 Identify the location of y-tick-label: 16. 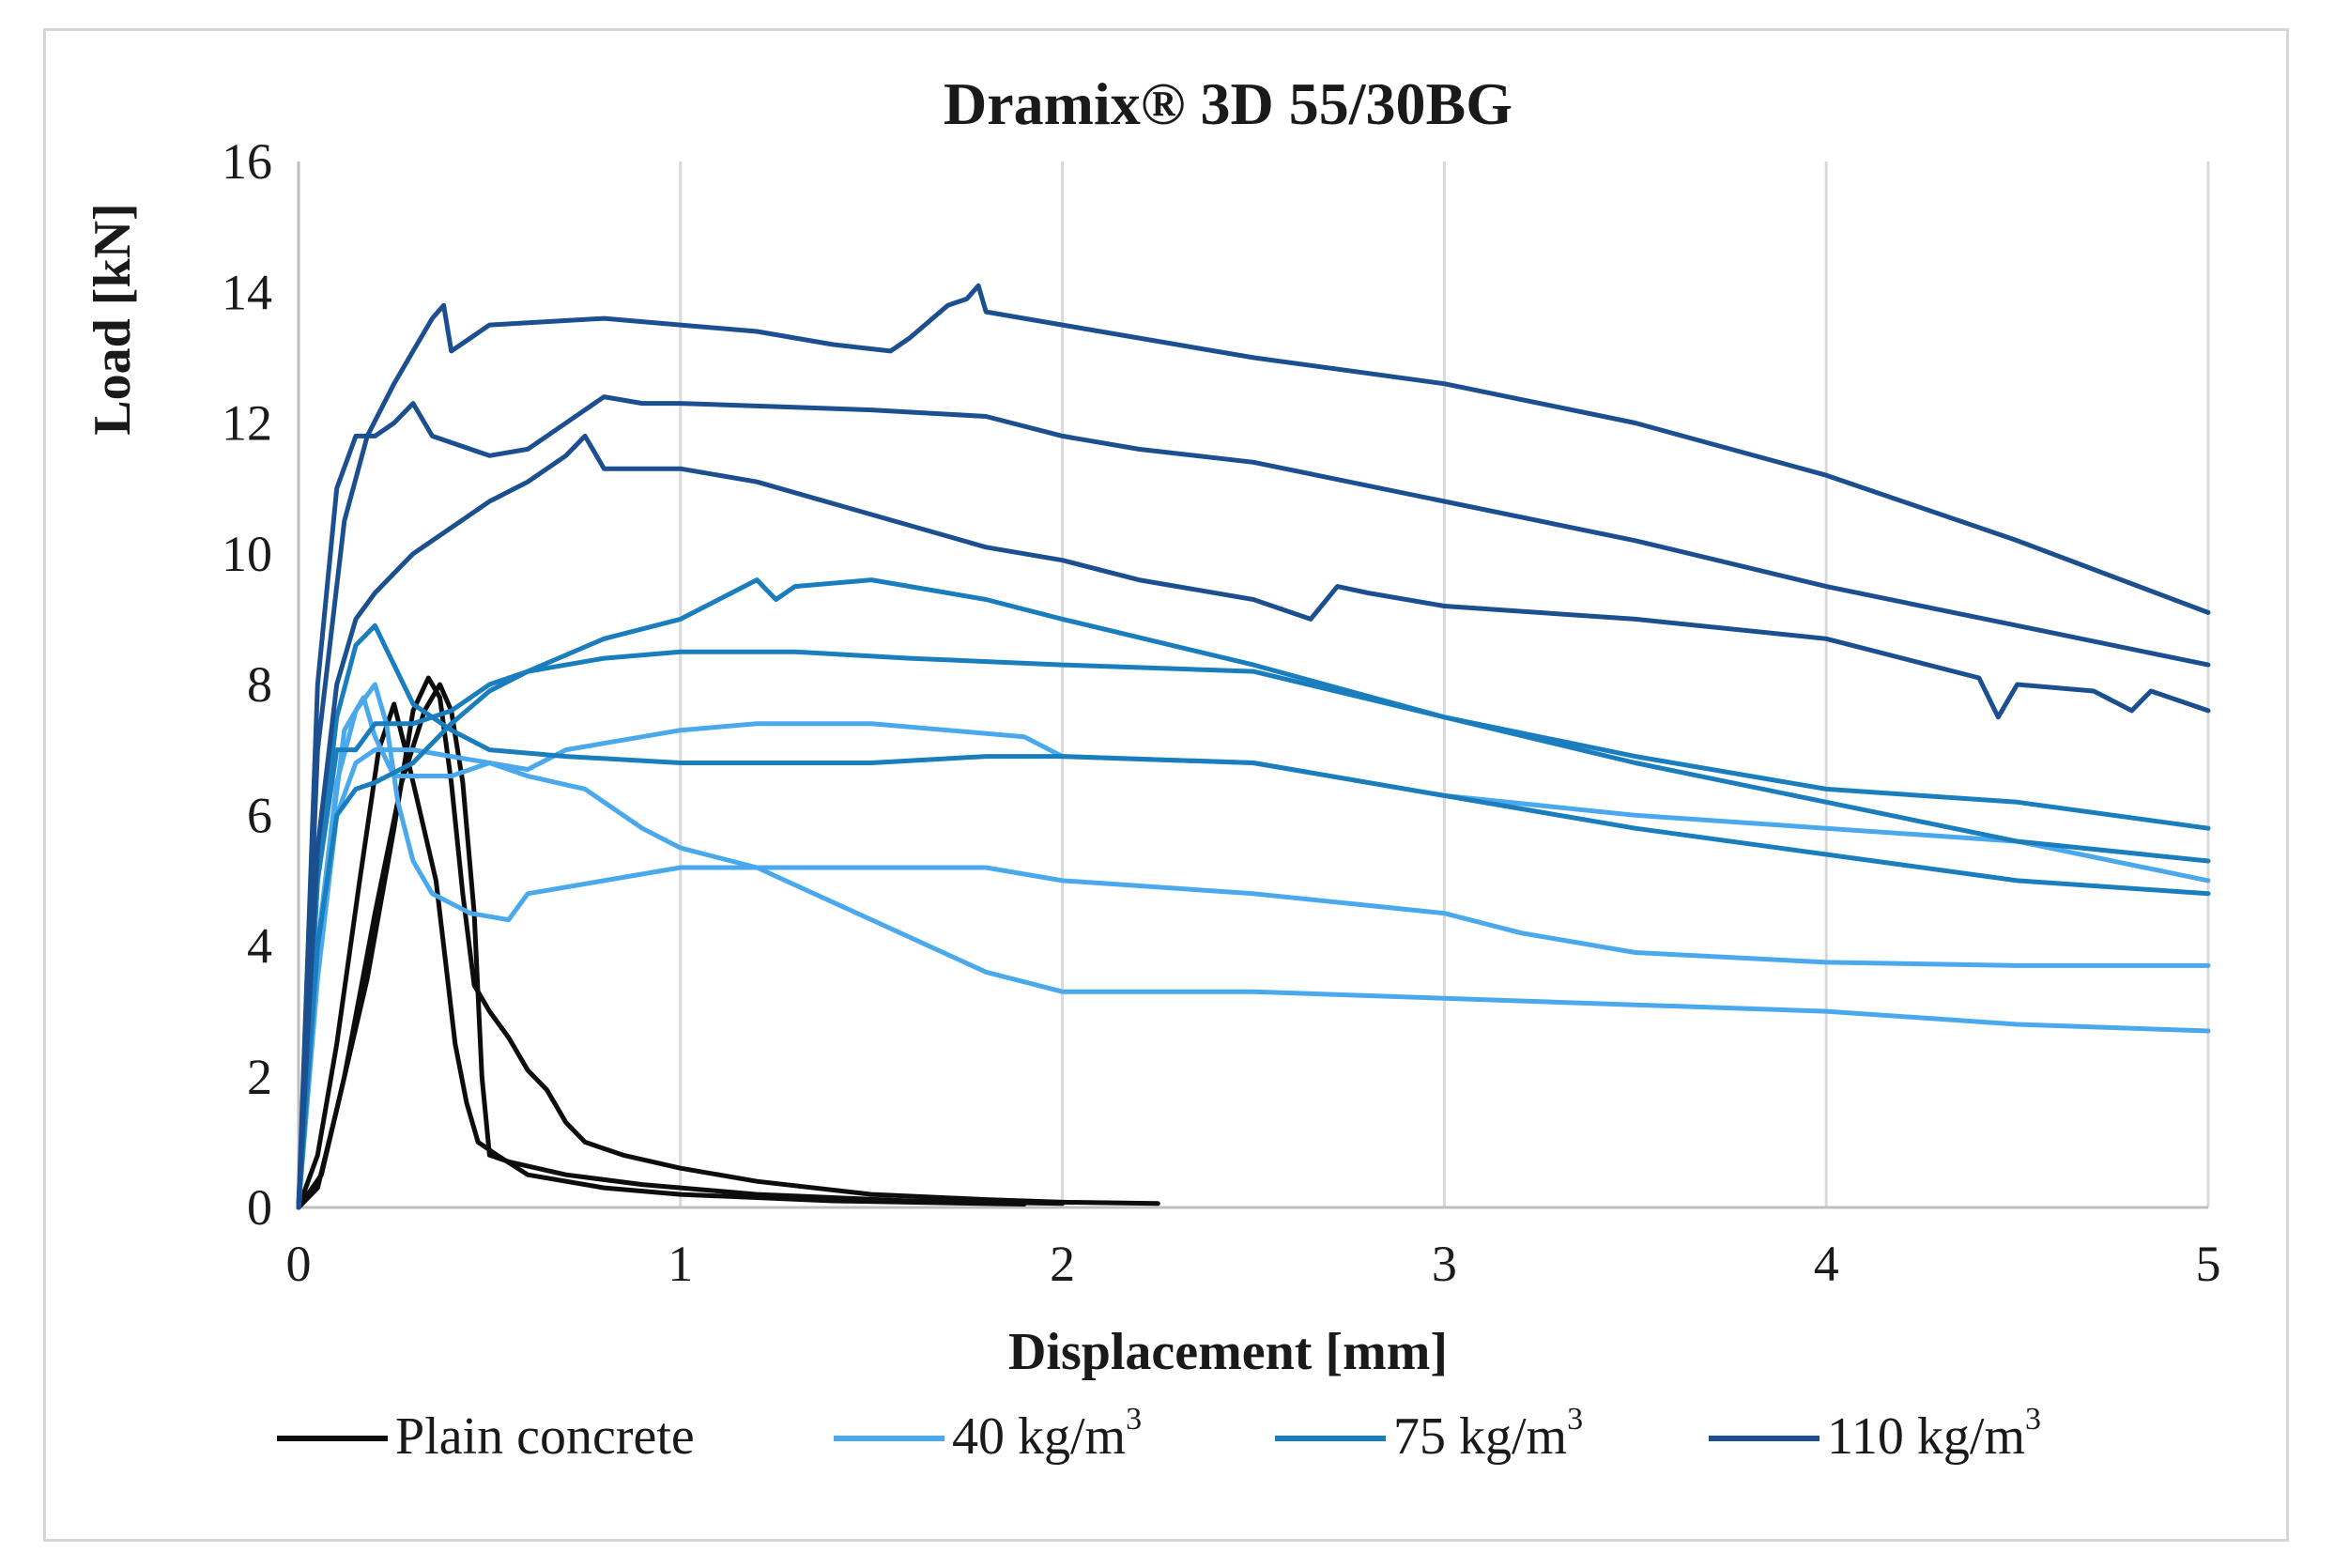
(247, 162).